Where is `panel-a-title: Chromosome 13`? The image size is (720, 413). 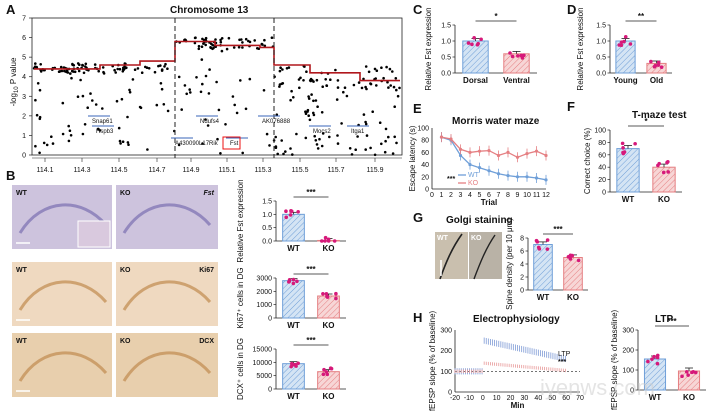 panel-a-title: Chromosome 13 is located at coordinates (209, 10).